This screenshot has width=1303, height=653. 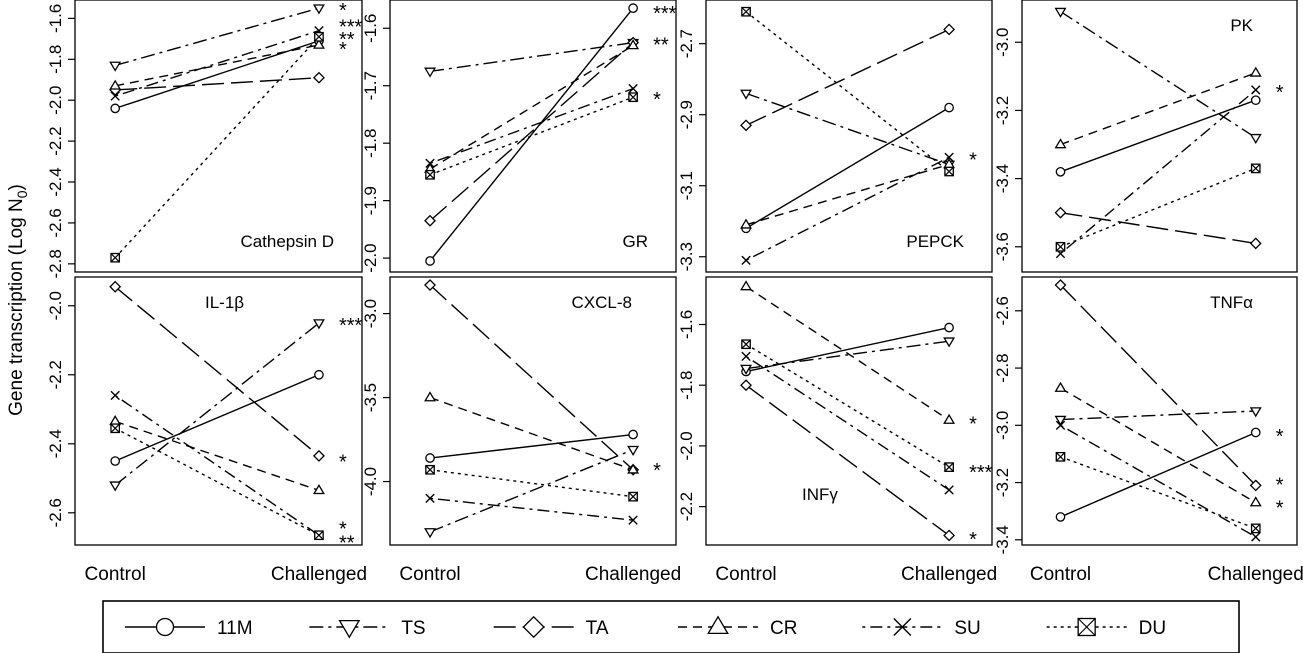 I want to click on y-tick-label: -3.4, so click(x=1002, y=178).